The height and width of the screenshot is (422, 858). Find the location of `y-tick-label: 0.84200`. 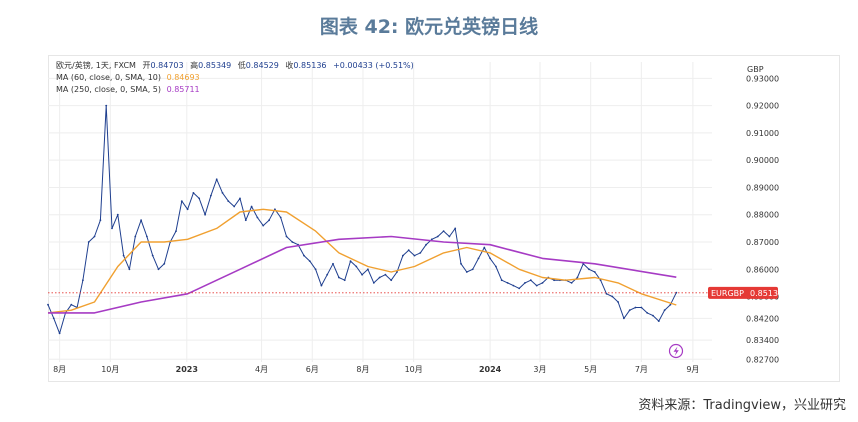

y-tick-label: 0.84200 is located at coordinates (762, 318).